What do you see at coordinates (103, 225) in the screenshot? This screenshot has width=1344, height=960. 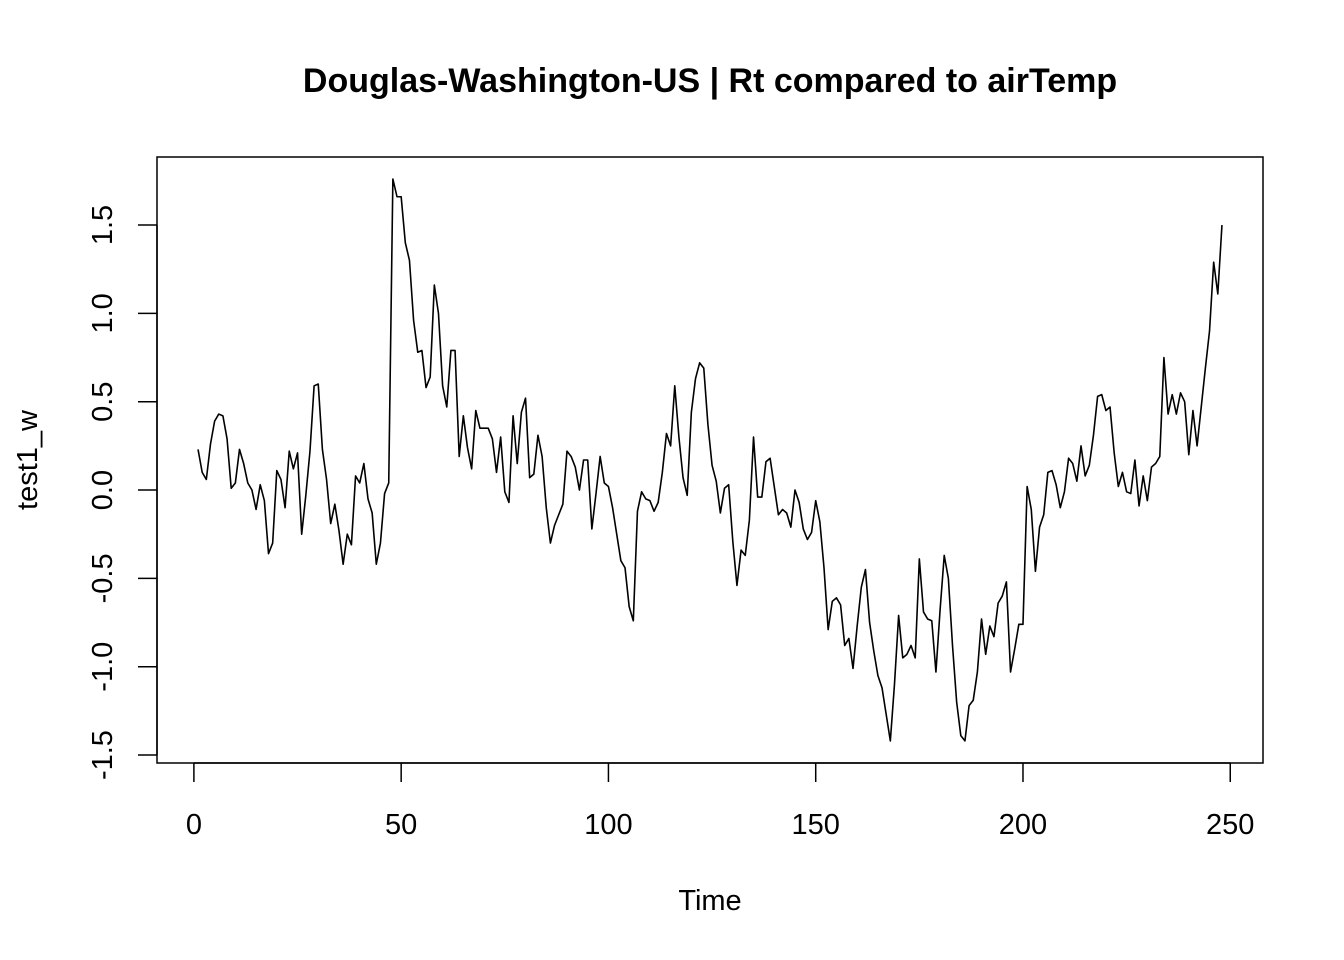 I see `y-tick-label: 1.5` at bounding box center [103, 225].